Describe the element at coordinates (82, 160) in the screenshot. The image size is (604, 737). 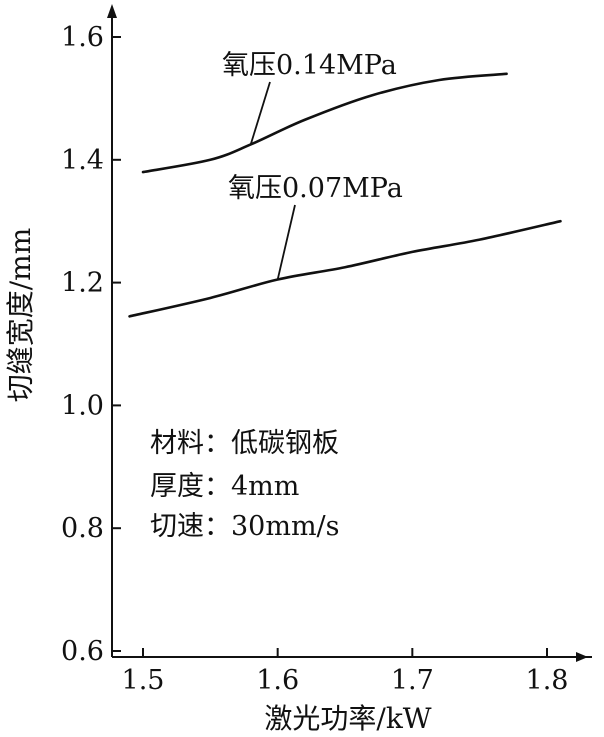
I see `y-tick-label: 1.4` at that location.